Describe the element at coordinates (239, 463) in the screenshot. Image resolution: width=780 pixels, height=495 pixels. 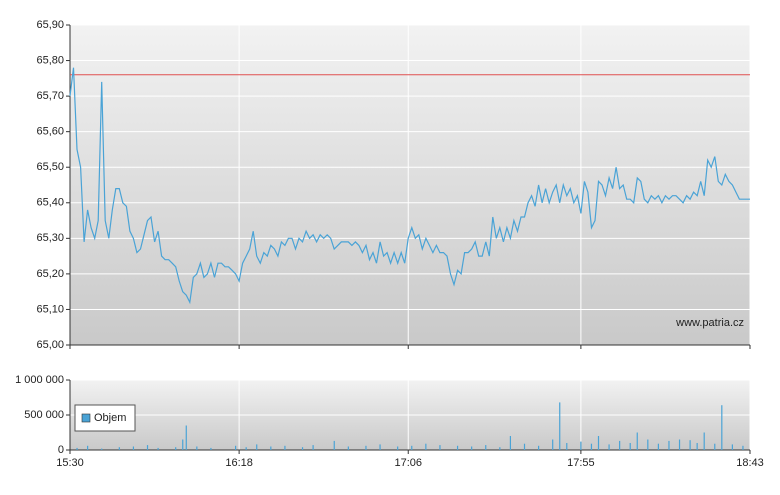
I see `x-tick-label: 16:18` at that location.